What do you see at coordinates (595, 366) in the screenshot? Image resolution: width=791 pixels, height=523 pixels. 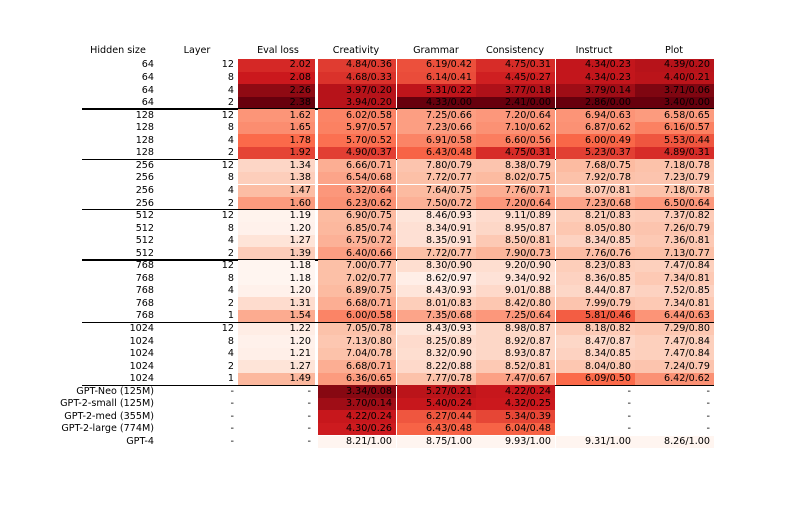 I see `cell-instruct: 8.04/0.80` at bounding box center [595, 366].